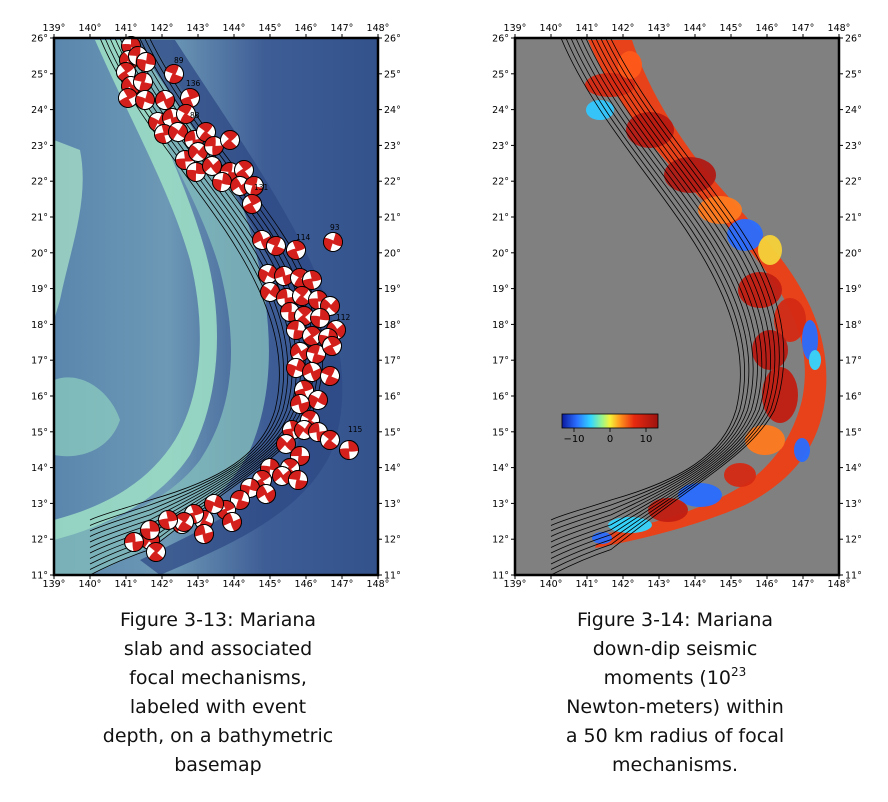 This screenshot has height=802, width=888. Describe the element at coordinates (587, 584) in the screenshot. I see `longitude-tick-label: 141°` at that location.